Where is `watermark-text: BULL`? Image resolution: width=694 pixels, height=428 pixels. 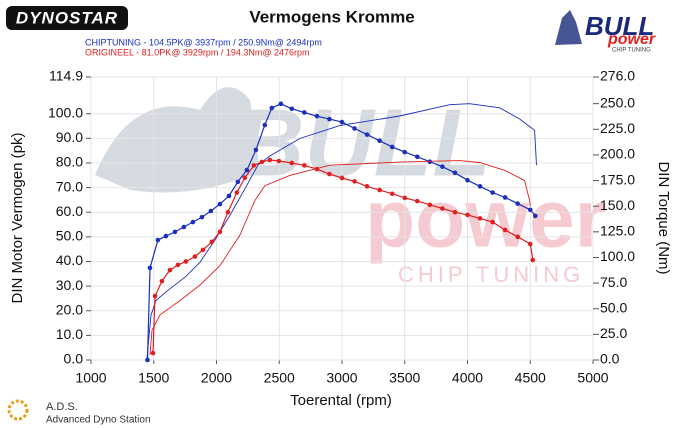 watermark-text: BULL is located at coordinates (363, 142).